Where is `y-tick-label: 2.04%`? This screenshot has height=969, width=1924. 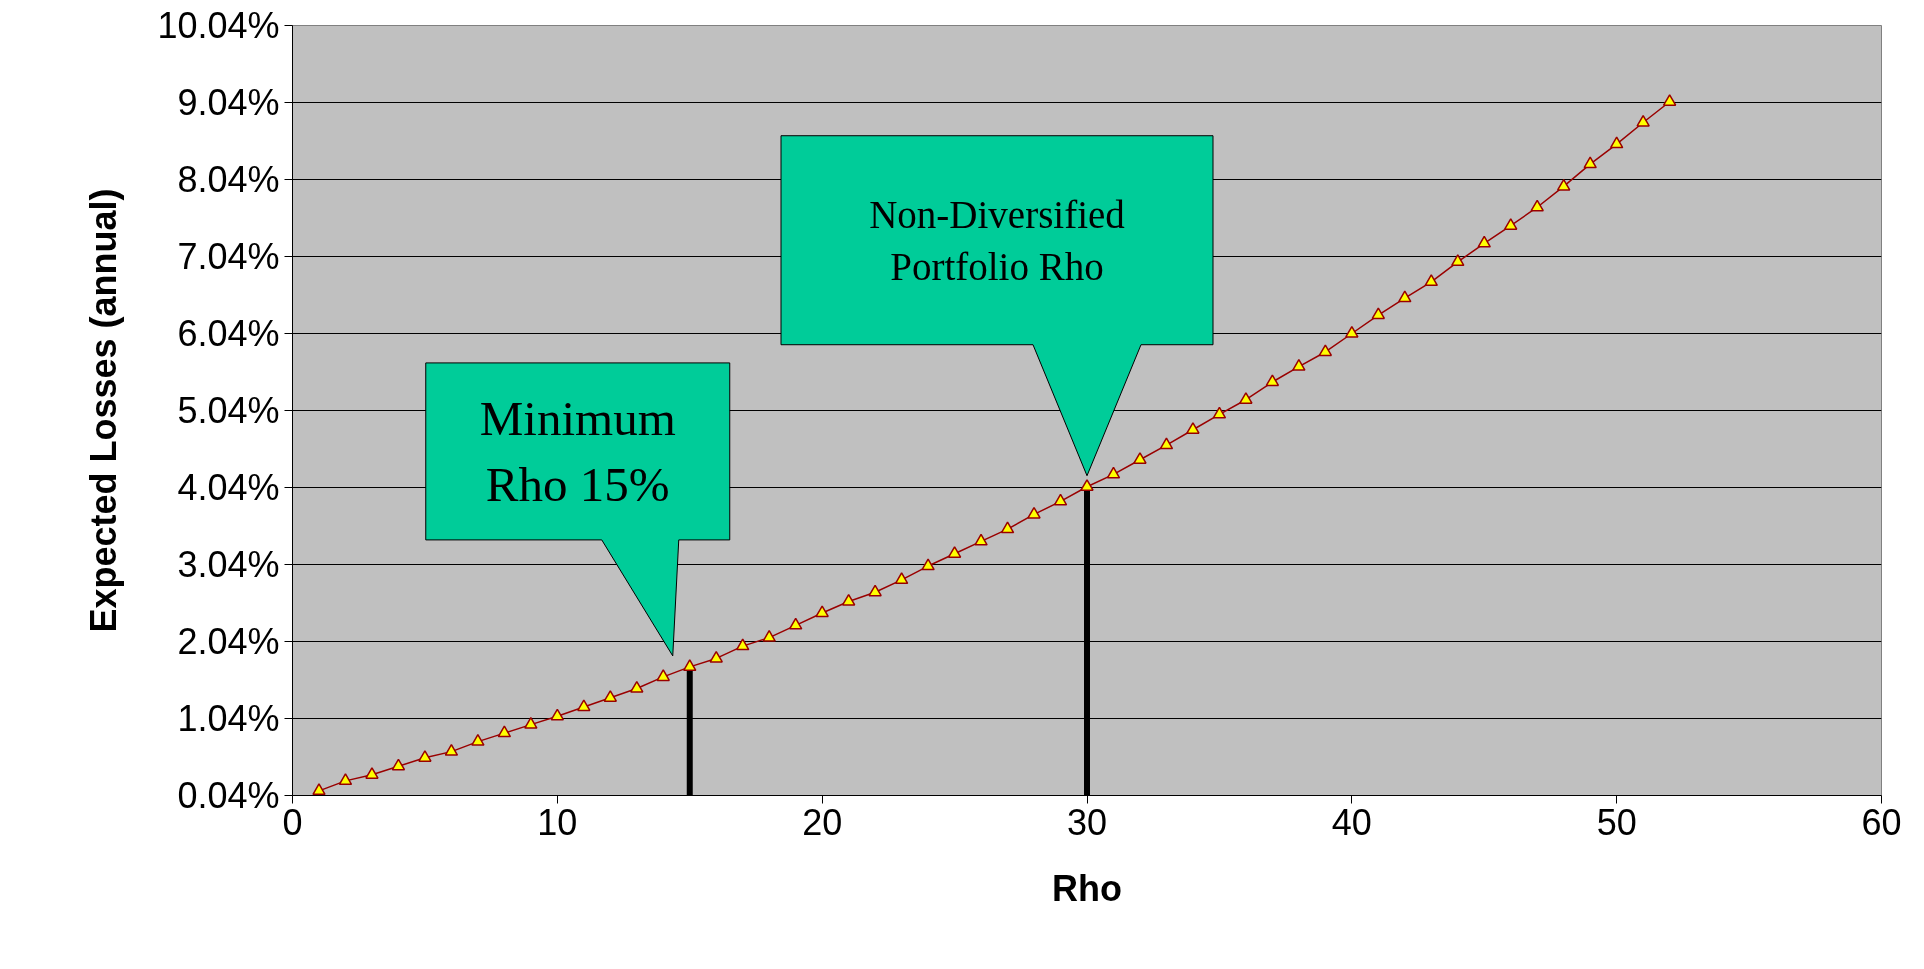
y-tick-label: 2.04% is located at coordinates (228, 641).